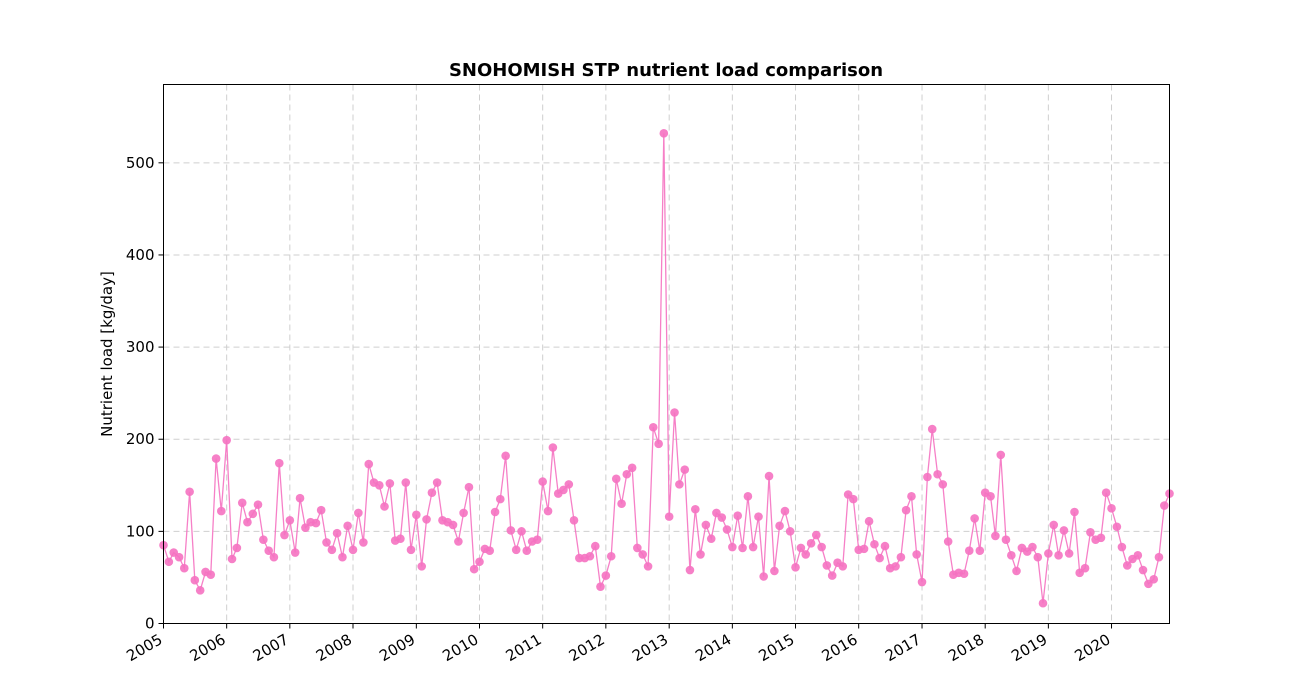 The image size is (1300, 700). Describe the element at coordinates (150, 624) in the screenshot. I see `y-tick-label: 0` at that location.